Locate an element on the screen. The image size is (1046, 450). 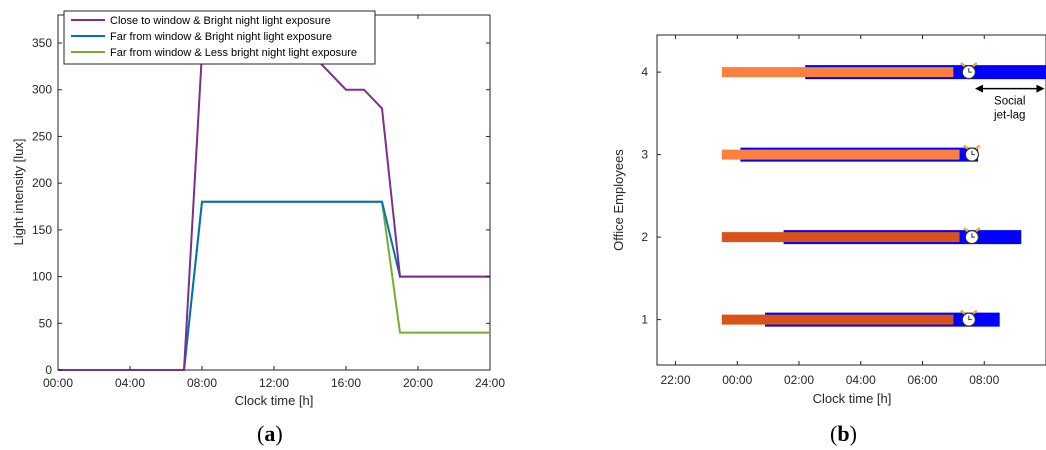
caption-a: (a) is located at coordinates (270, 434).